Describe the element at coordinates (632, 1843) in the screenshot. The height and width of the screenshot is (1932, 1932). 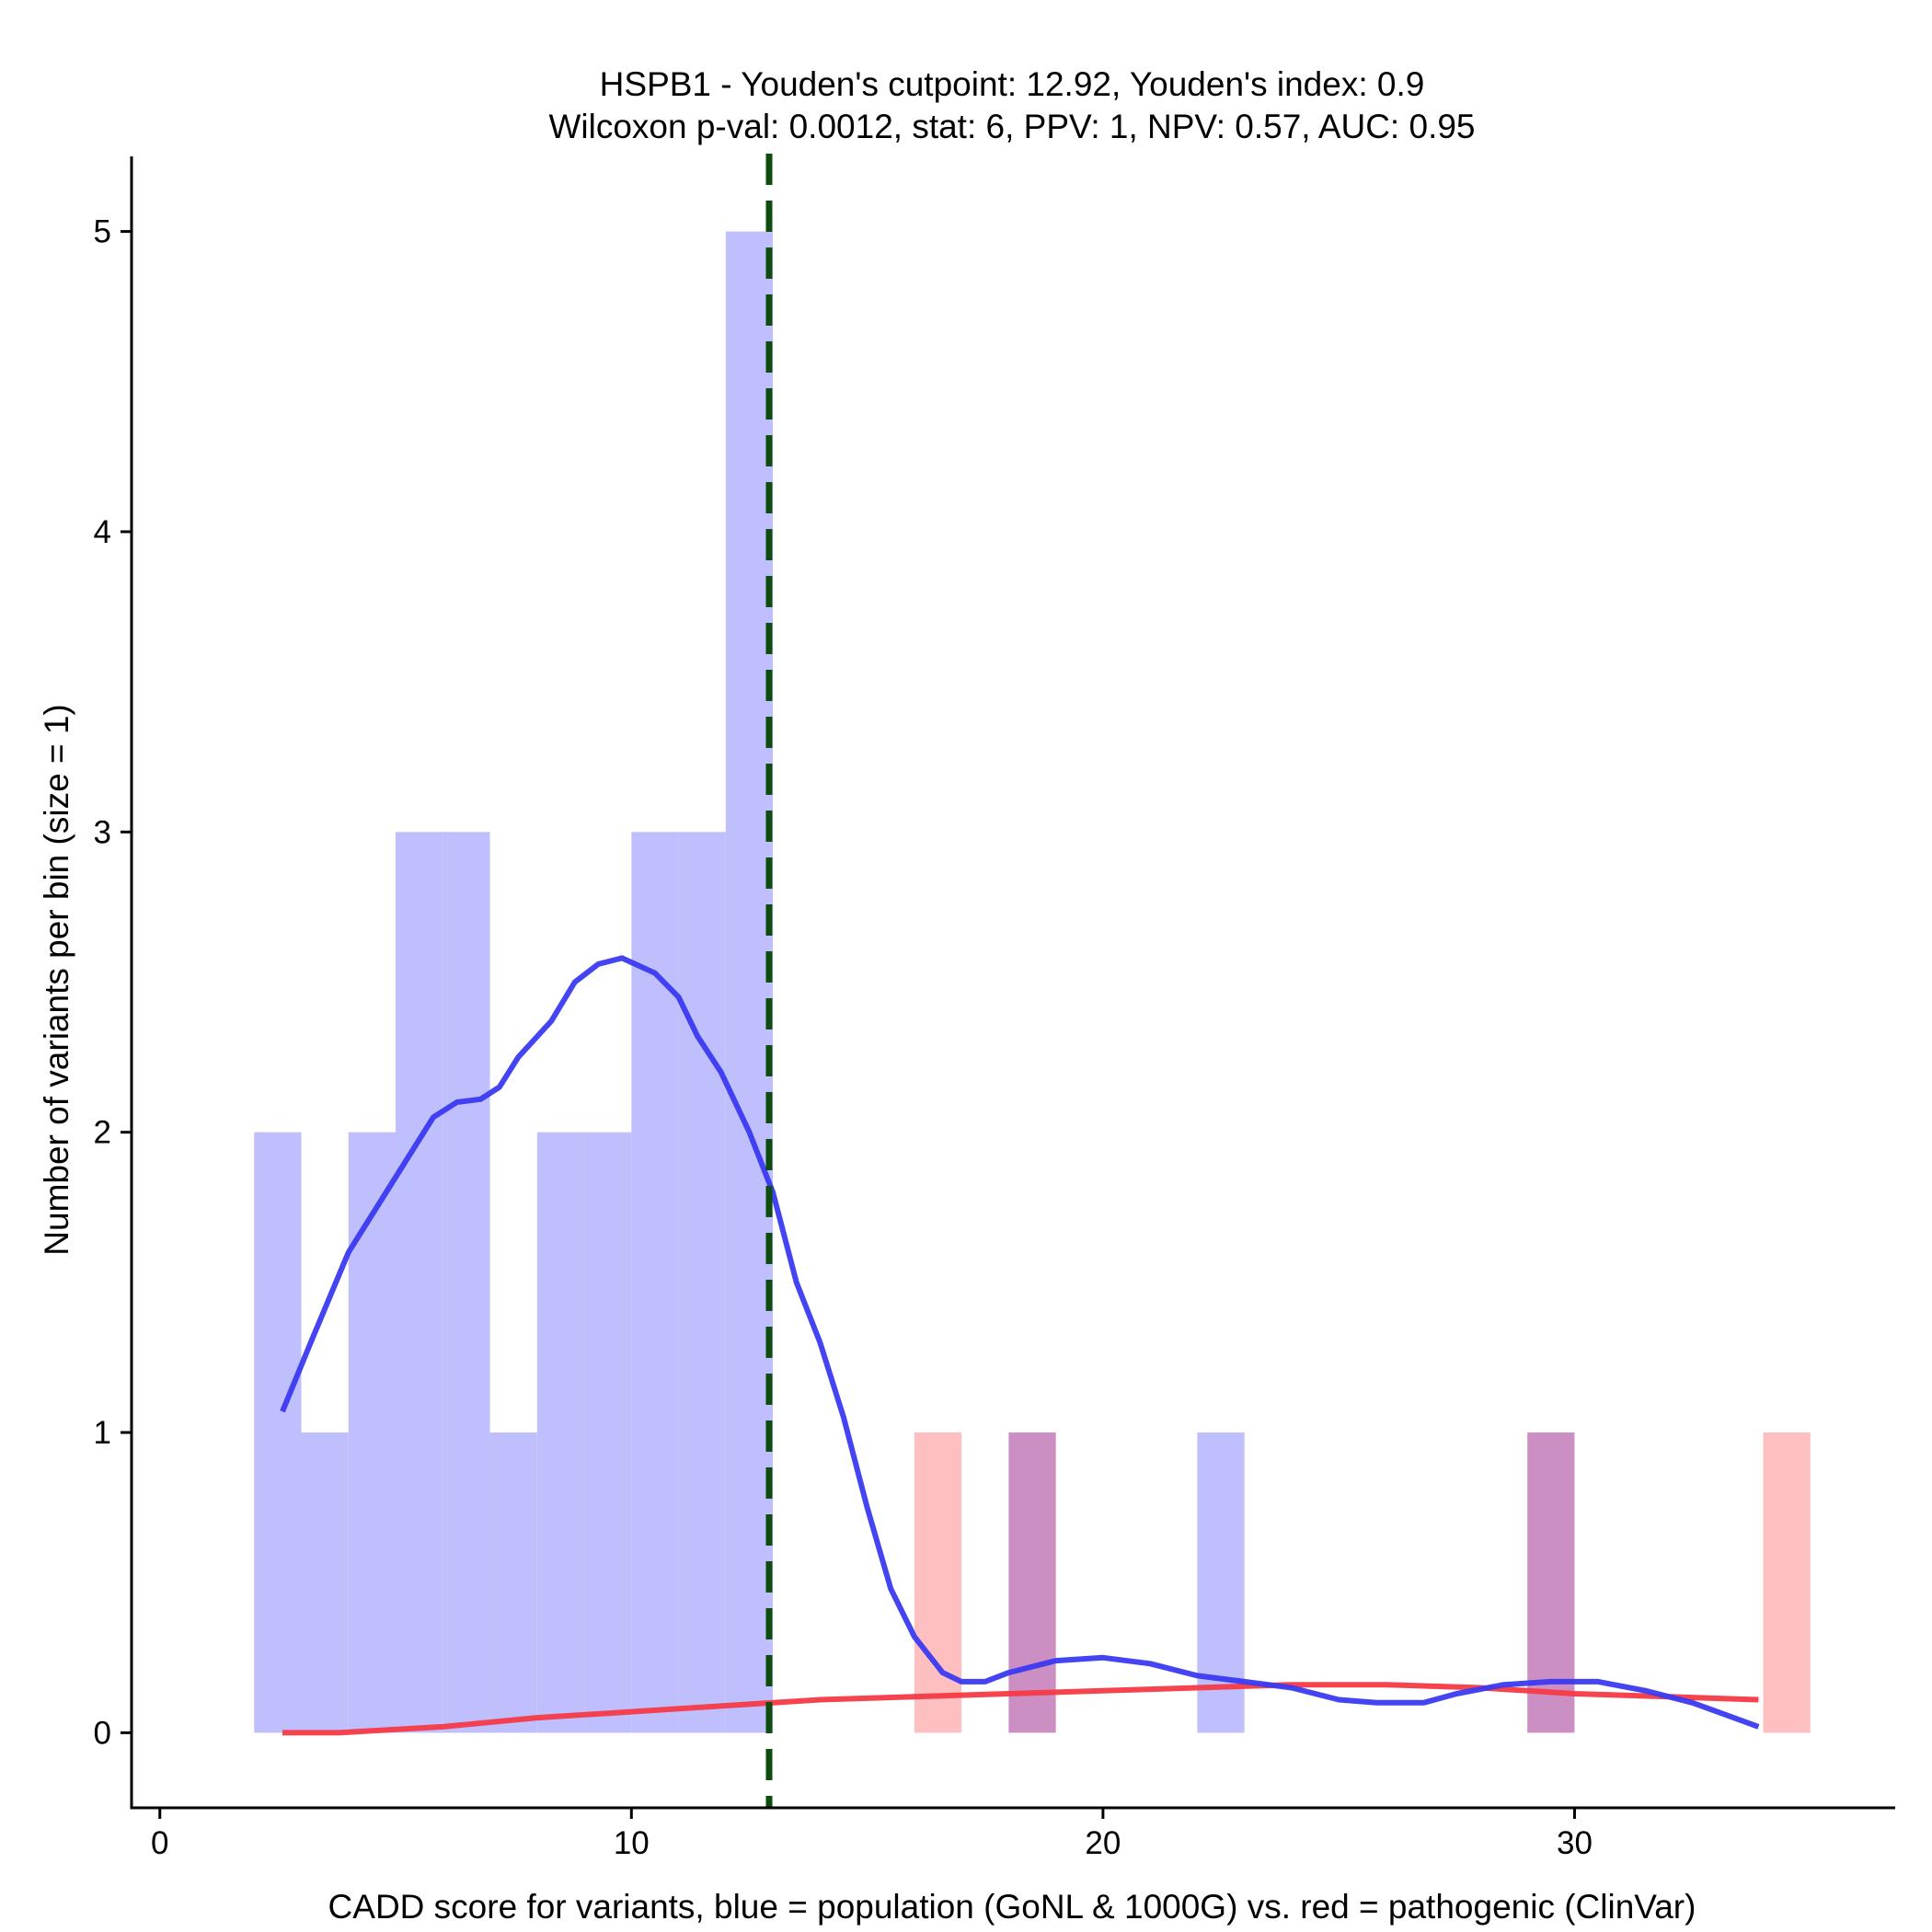
I see `x-tick-label: 10` at that location.